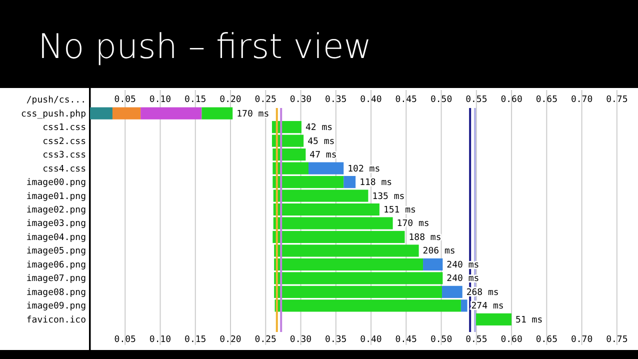 This screenshot has width=638, height=359. Describe the element at coordinates (371, 100) in the screenshot. I see `x-tick-label: 0.40` at that location.